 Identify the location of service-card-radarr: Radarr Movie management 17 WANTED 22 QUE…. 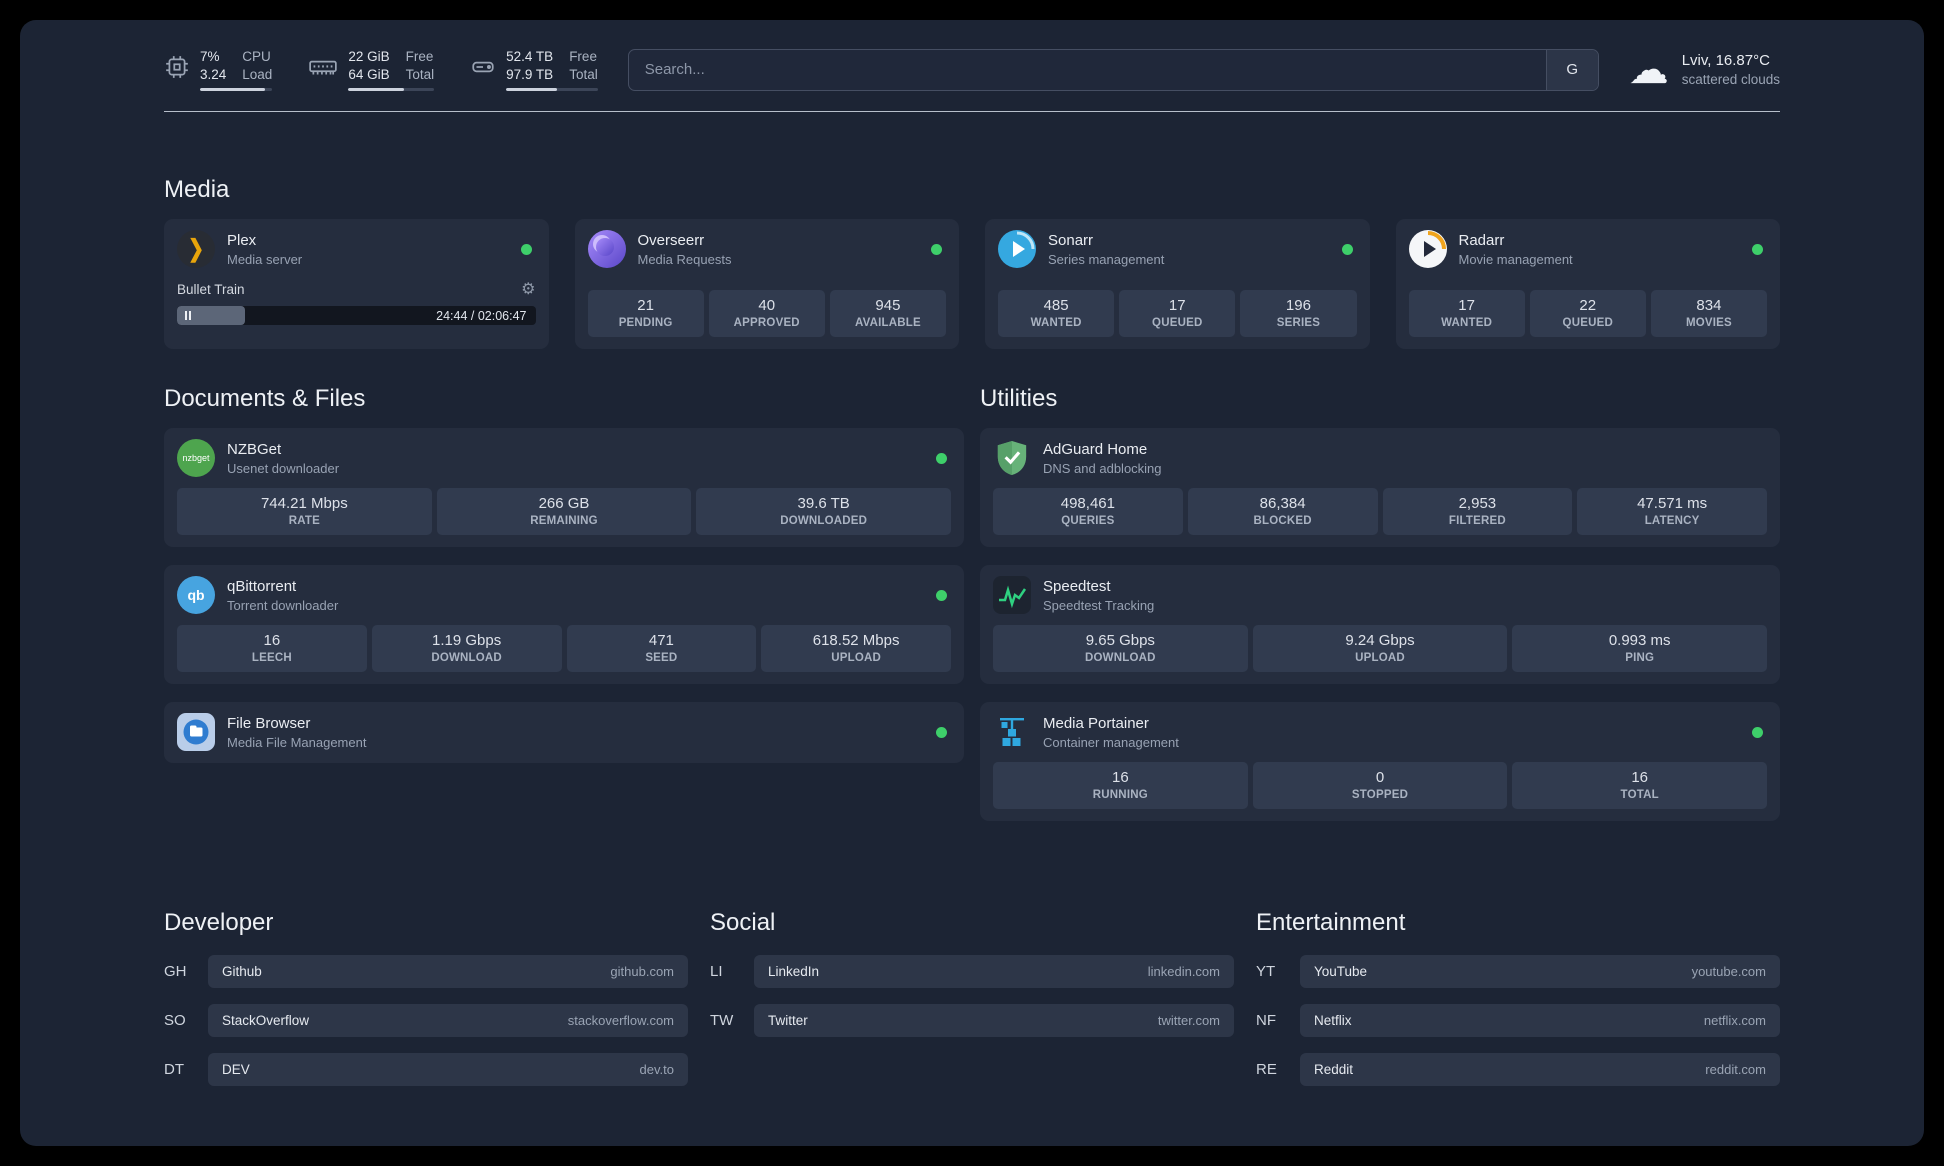
(1587, 284).